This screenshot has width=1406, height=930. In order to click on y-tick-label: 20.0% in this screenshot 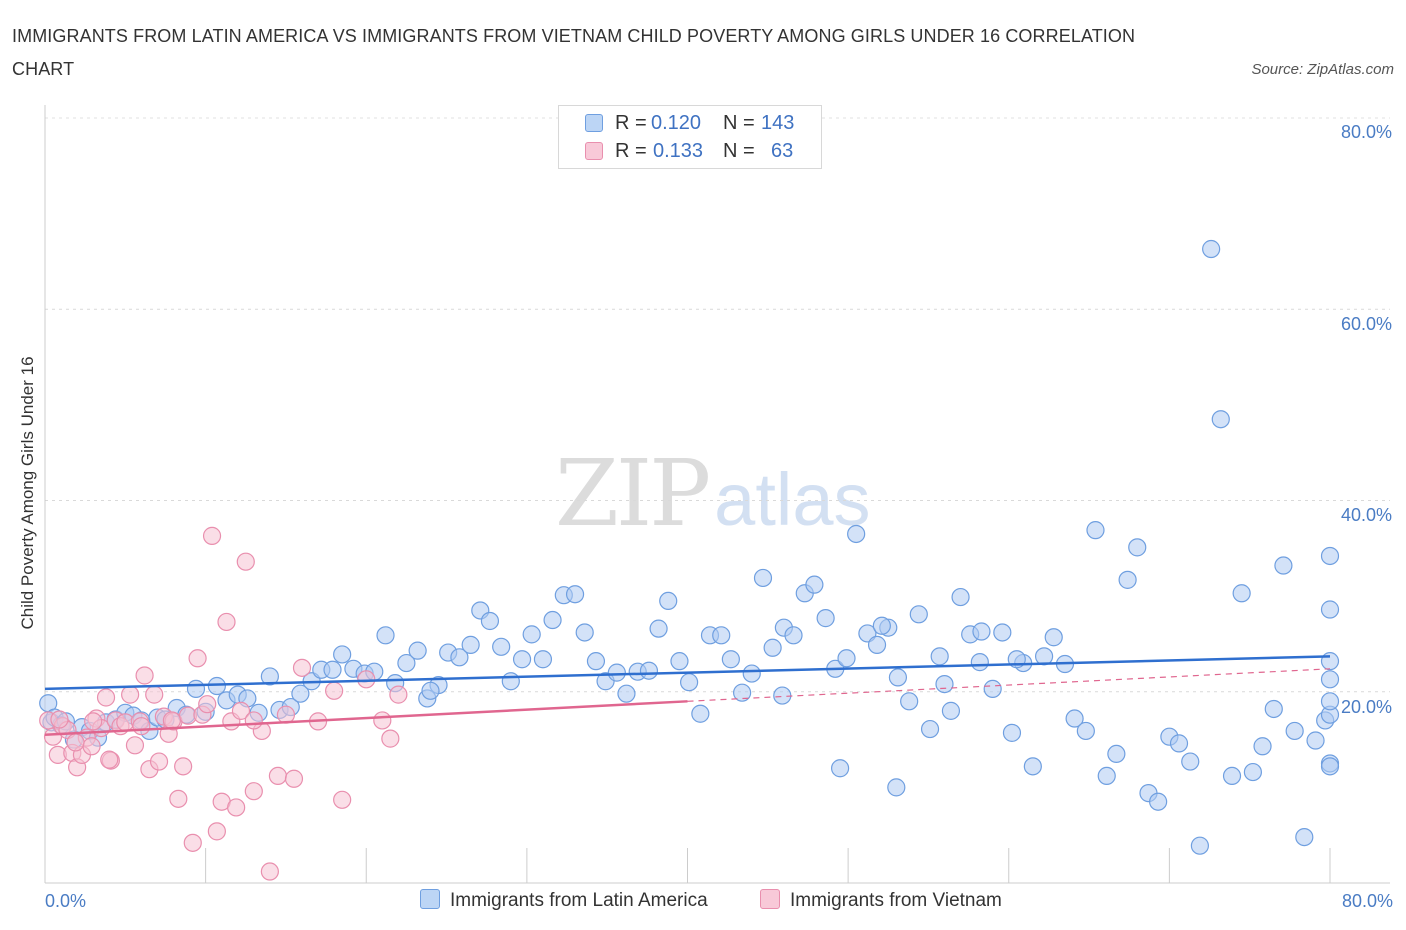, I will do `click(1366, 707)`.